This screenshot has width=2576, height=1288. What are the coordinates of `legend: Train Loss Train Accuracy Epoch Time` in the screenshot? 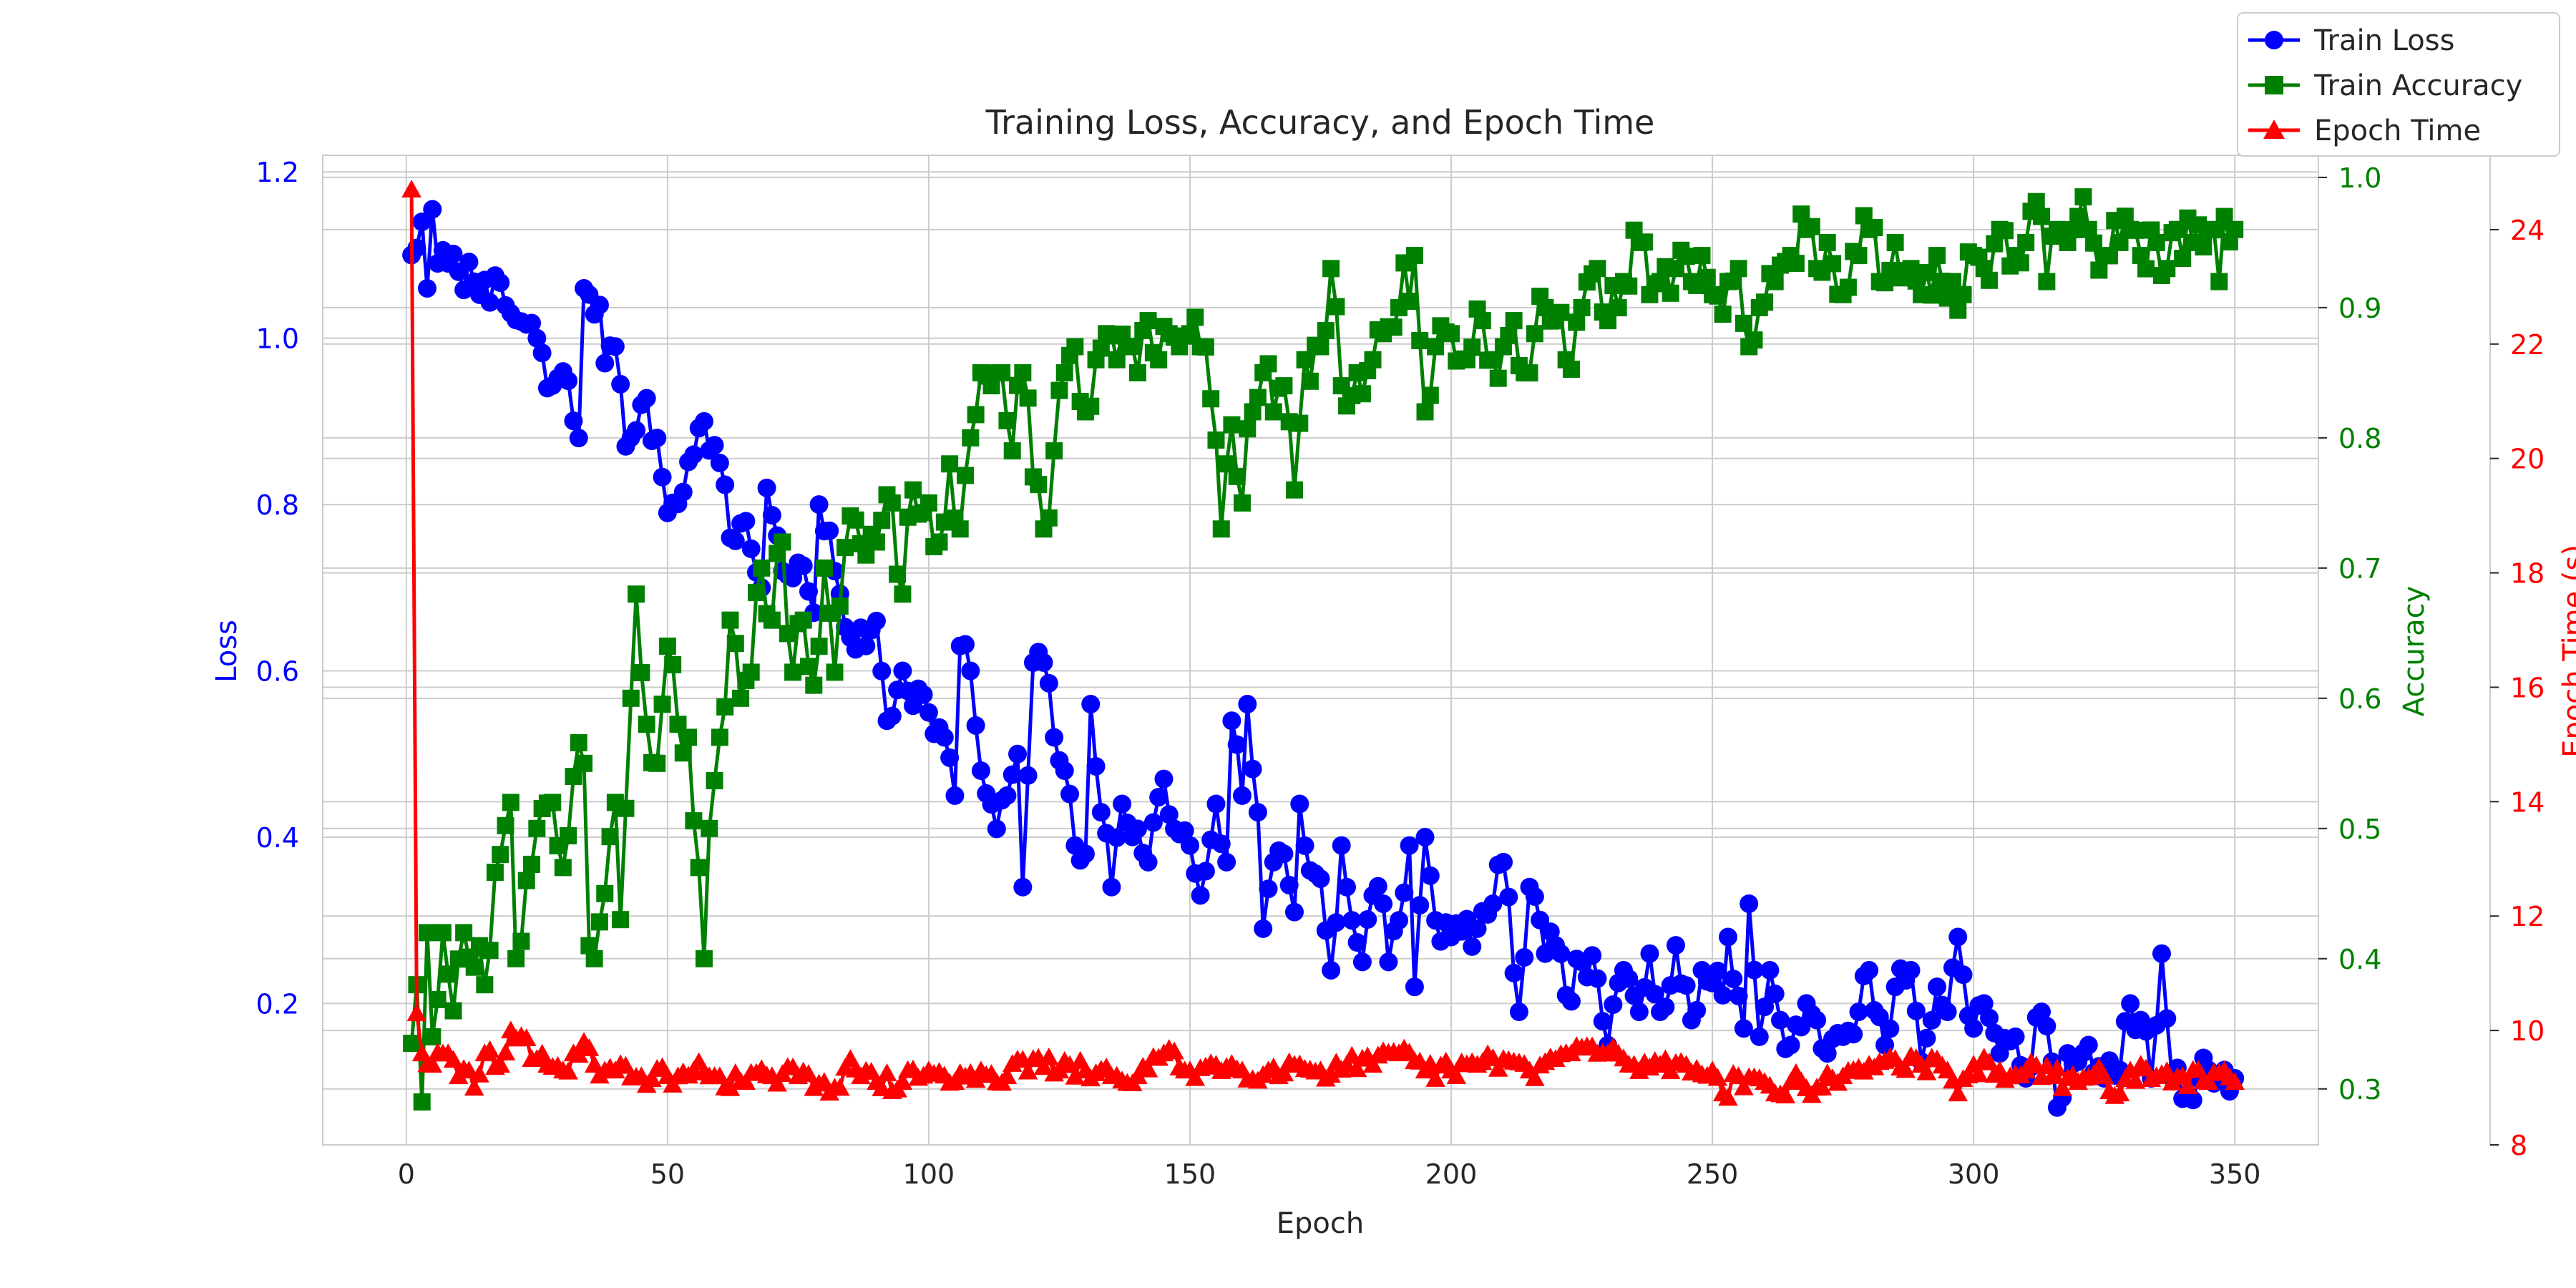 It's located at (2398, 84).